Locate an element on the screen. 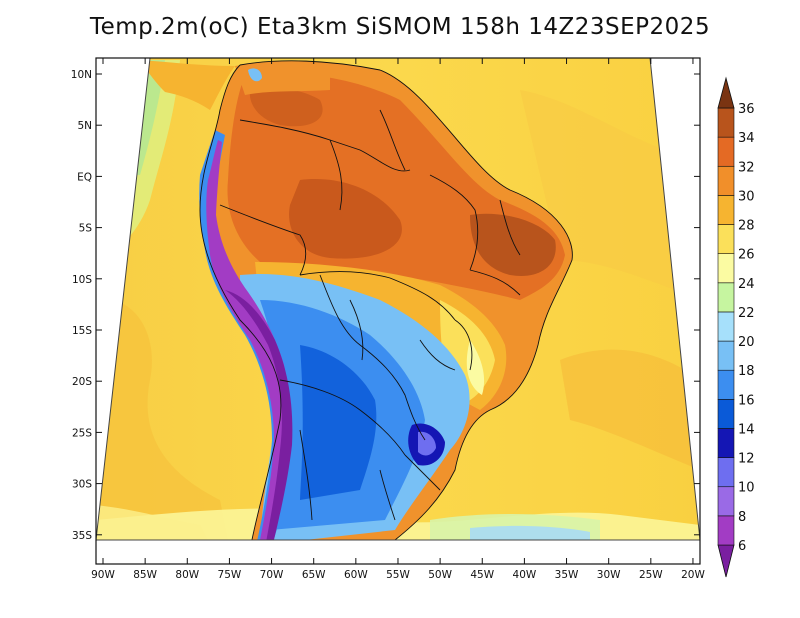  lon-tick-label: 75W is located at coordinates (230, 575).